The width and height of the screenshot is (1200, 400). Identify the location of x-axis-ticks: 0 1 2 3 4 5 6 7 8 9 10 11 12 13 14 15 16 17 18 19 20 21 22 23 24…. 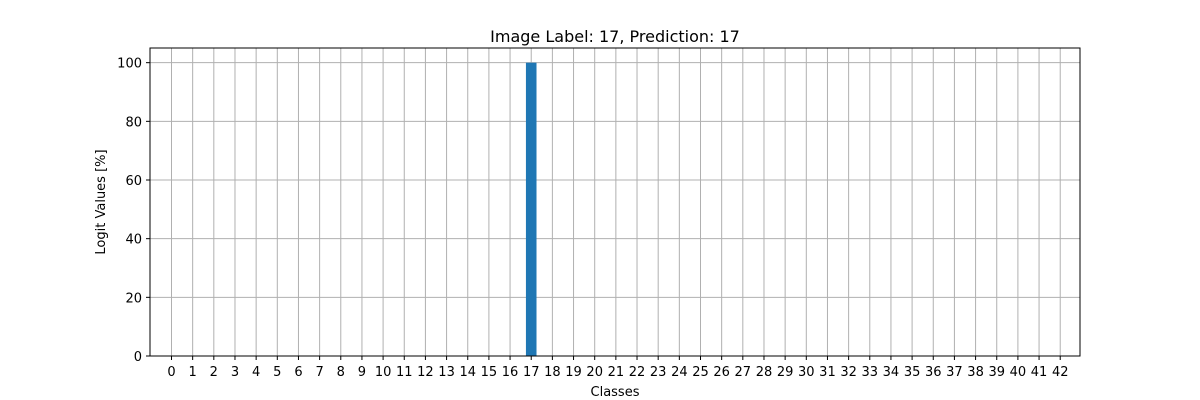
(617, 368).